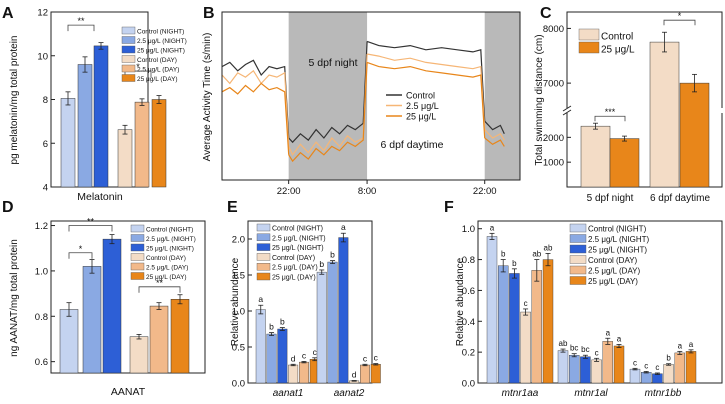 Image resolution: width=725 pixels, height=404 pixels. Describe the element at coordinates (8, 207) in the screenshot. I see `panel-label-d: D` at that location.